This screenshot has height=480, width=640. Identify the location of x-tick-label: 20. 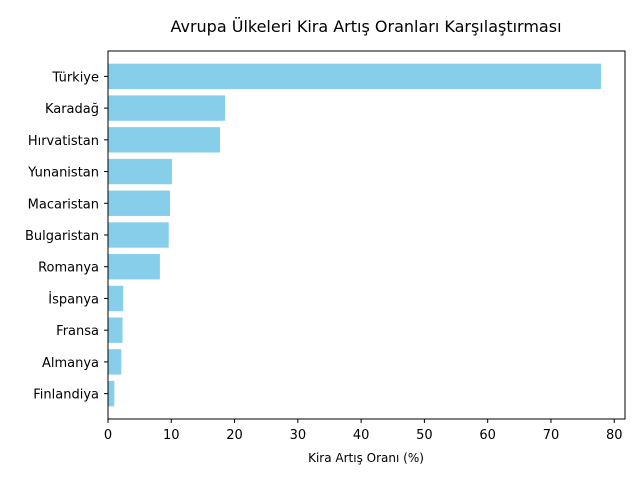
(234, 435).